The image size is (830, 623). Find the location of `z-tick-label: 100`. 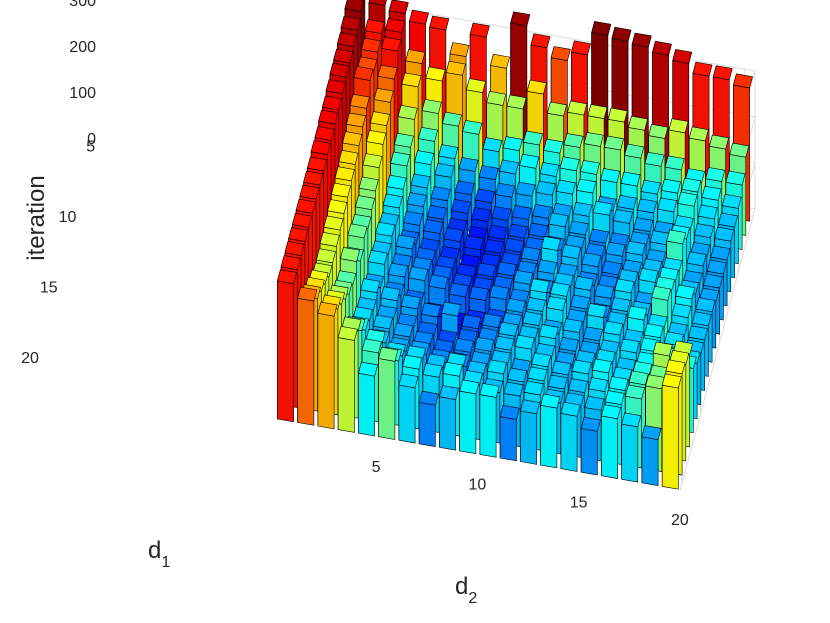

z-tick-label: 100 is located at coordinates (82, 93).